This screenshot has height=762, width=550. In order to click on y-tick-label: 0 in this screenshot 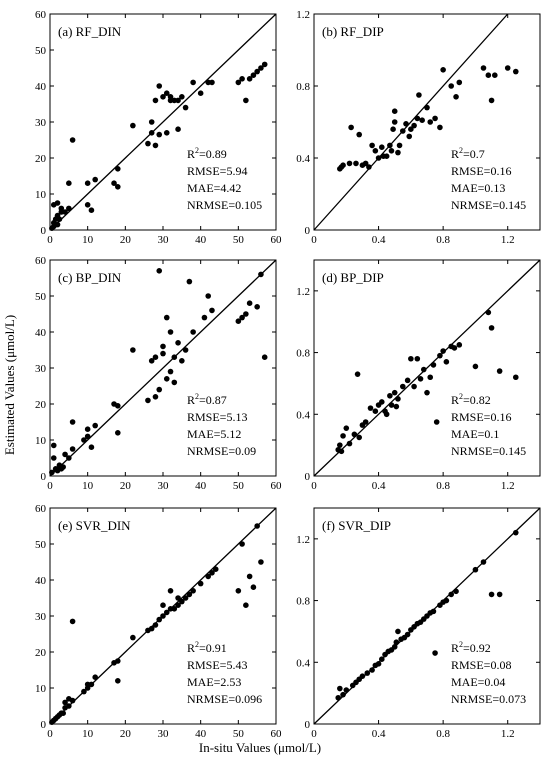, I will do `click(44, 725)`.